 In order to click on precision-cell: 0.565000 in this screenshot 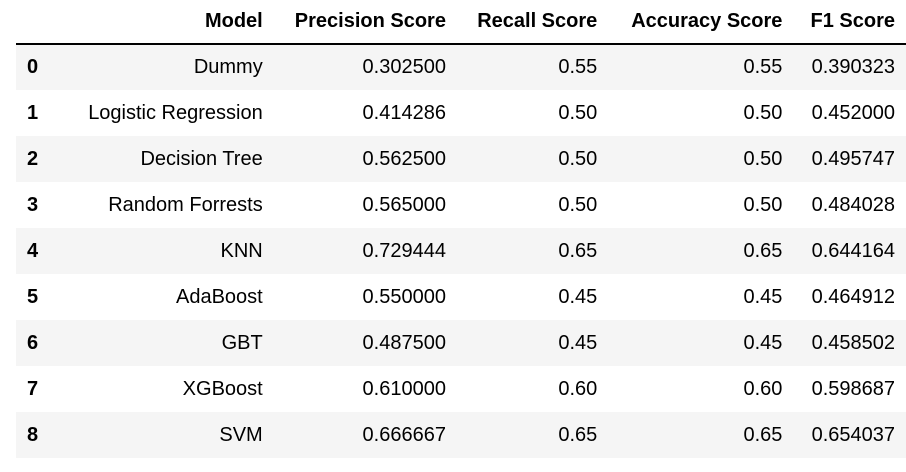, I will do `click(404, 204)`.